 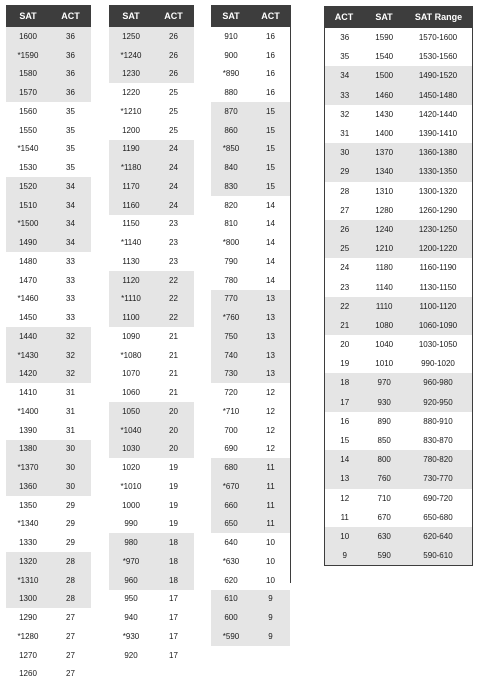 I want to click on cell-range: 620-640, so click(x=438, y=536).